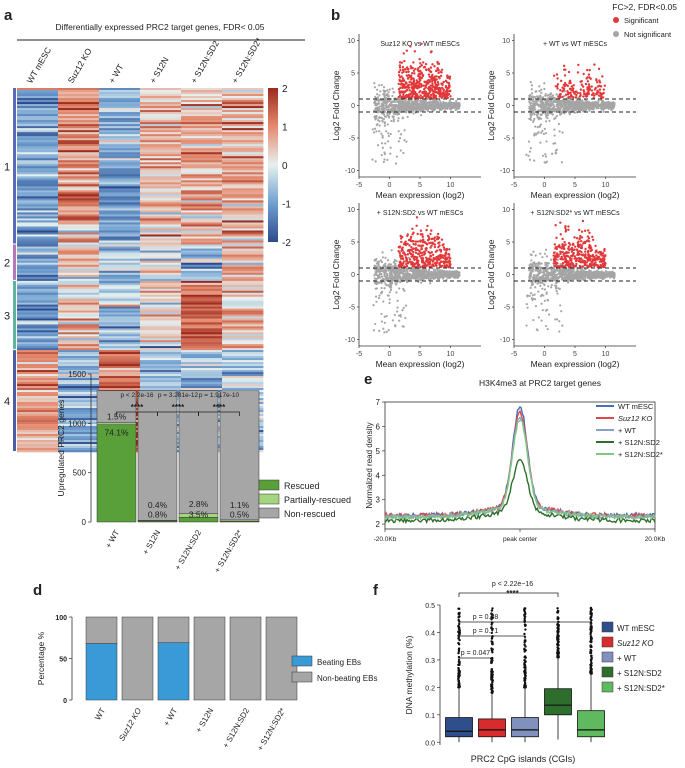  Describe the element at coordinates (420, 44) in the screenshot. I see `ma-subplot-title: Suz12 KO vs WT mESCs` at that location.